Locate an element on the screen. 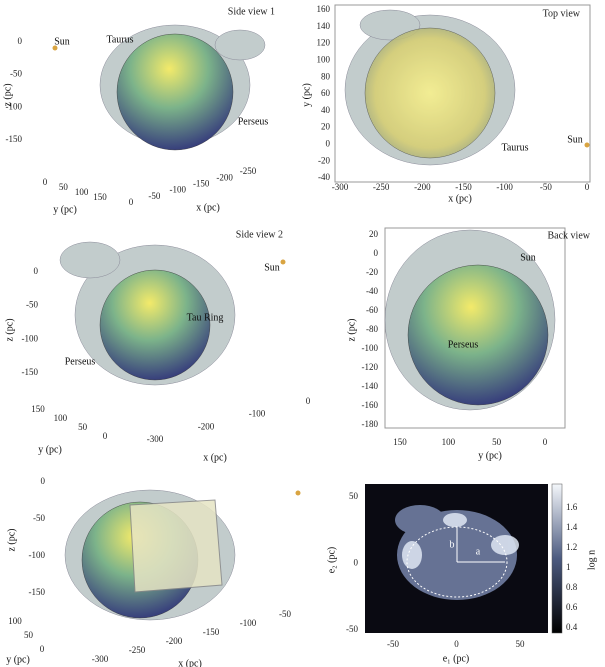 Image resolution: width=605 pixels, height=667 pixels. colorbar is located at coordinates (557, 558).